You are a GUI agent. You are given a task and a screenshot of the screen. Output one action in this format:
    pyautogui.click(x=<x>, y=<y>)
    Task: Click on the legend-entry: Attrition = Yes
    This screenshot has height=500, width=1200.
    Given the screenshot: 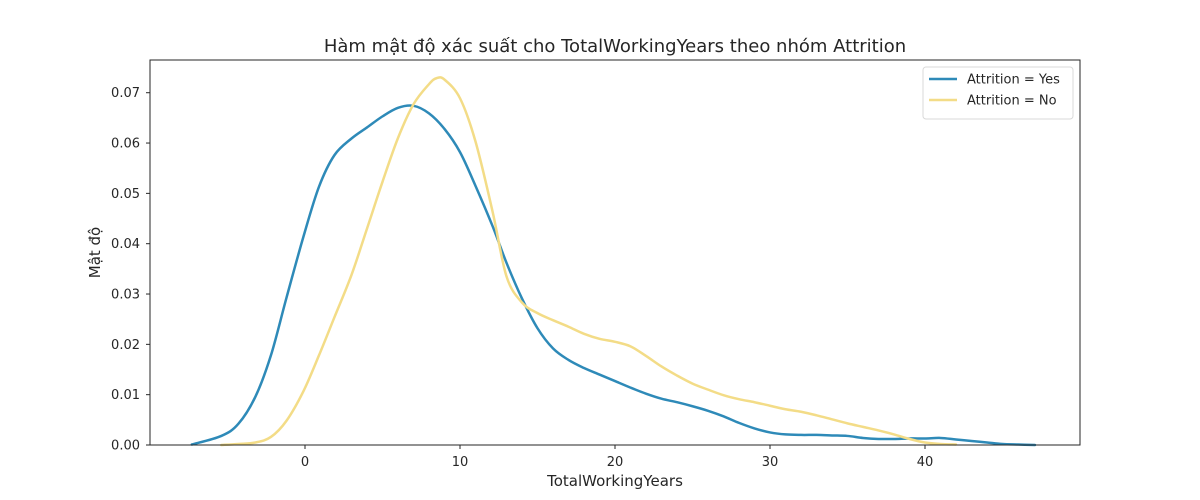 What is the action you would take?
    pyautogui.click(x=1013, y=80)
    